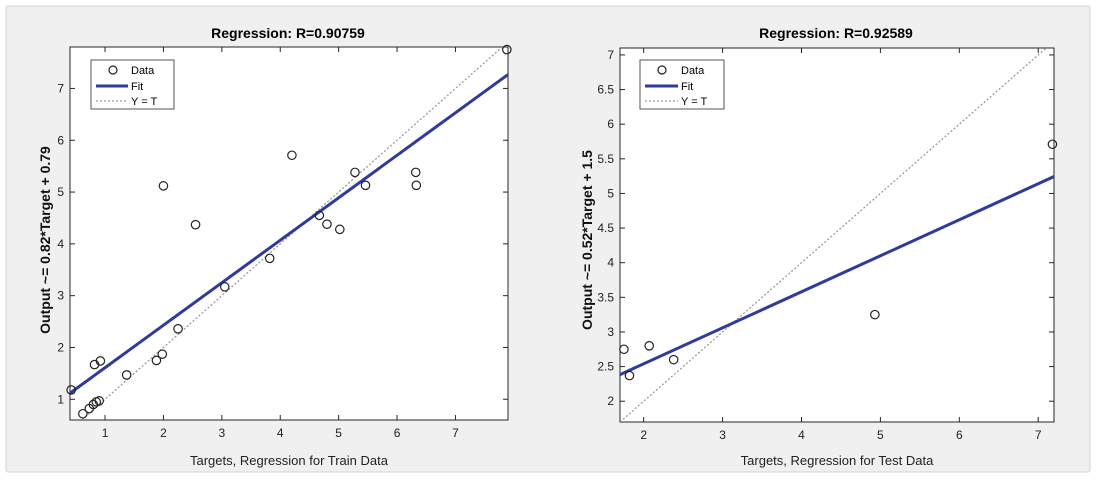 Image resolution: width=1096 pixels, height=485 pixels. What do you see at coordinates (288, 33) in the screenshot?
I see `train-chart-title: Regression: R=0.90759` at bounding box center [288, 33].